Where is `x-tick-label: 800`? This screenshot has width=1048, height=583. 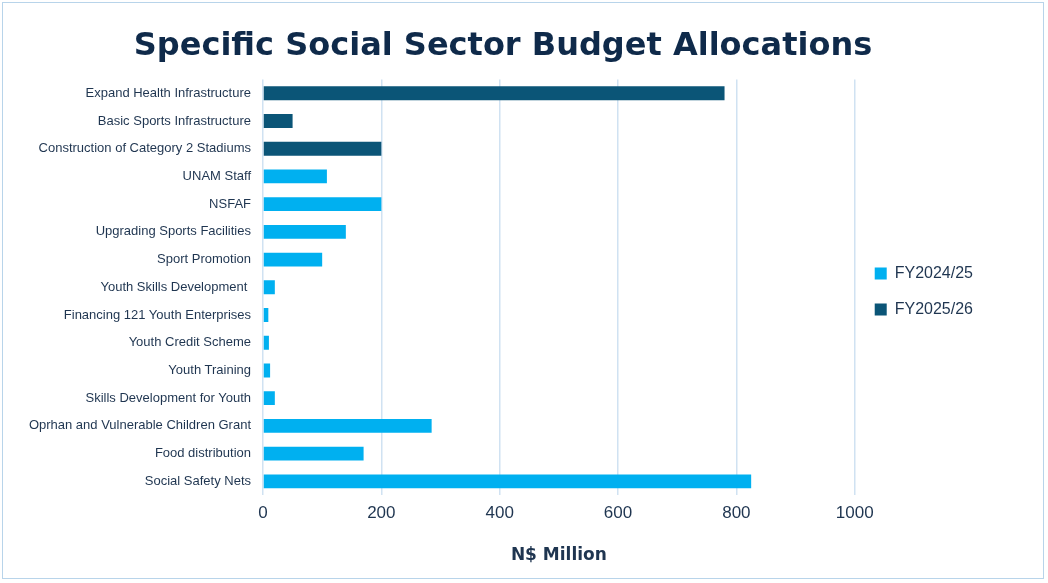 x-tick-label: 800 is located at coordinates (736, 513).